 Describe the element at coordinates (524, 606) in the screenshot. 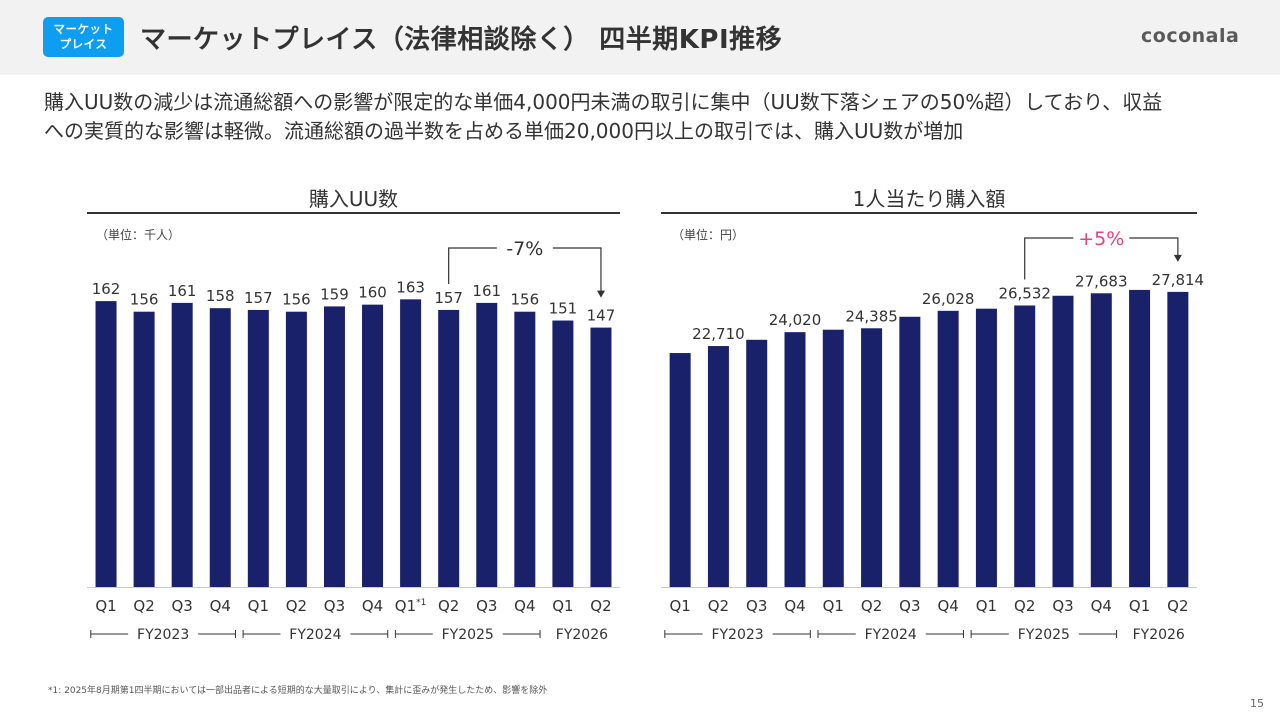

I see `uu-tick-label-11: Q4` at that location.